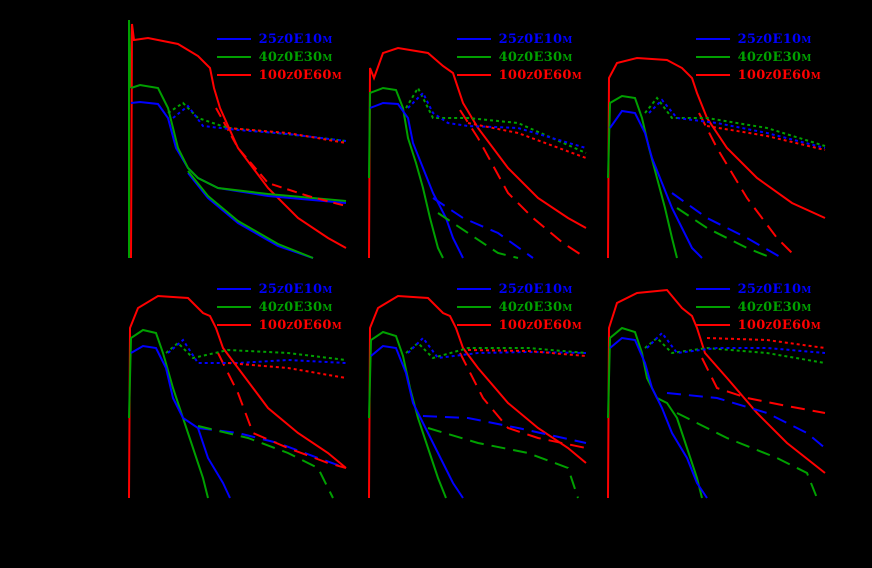  I want to click on panel-bottom-left: 25z0E10m 40z0E30m 100z0E60m, so click(238, 383).